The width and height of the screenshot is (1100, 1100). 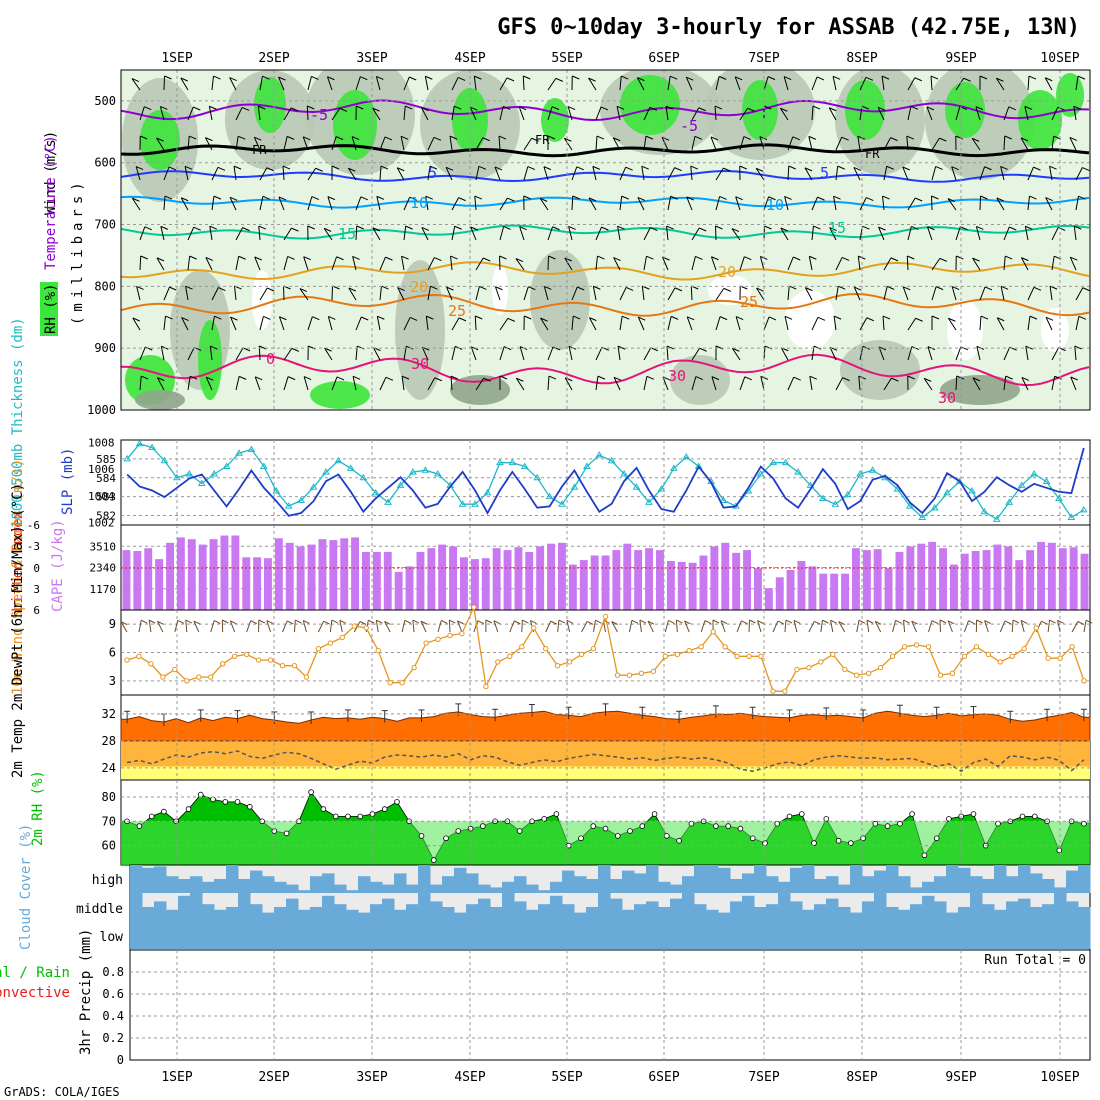 What do you see at coordinates (572, 587) in the screenshot?
I see `cape-bar` at bounding box center [572, 587].